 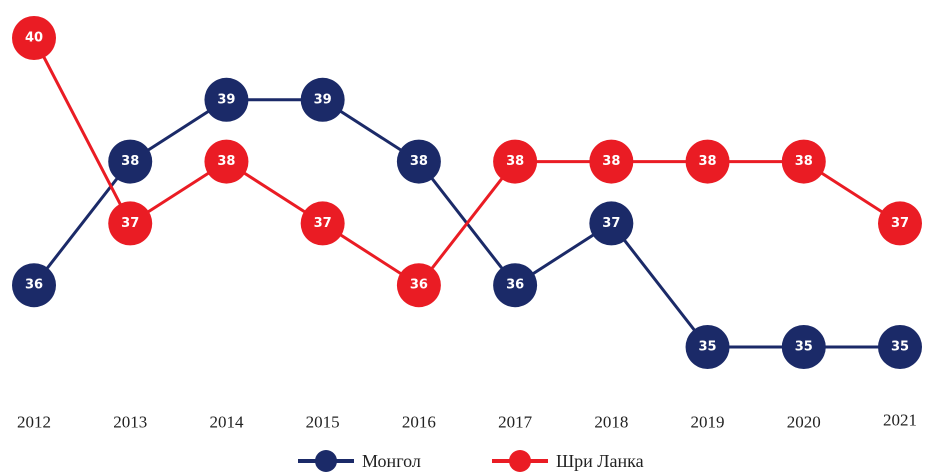 What do you see at coordinates (600, 461) in the screenshot?
I see `legend-label: Шри Ланка` at bounding box center [600, 461].